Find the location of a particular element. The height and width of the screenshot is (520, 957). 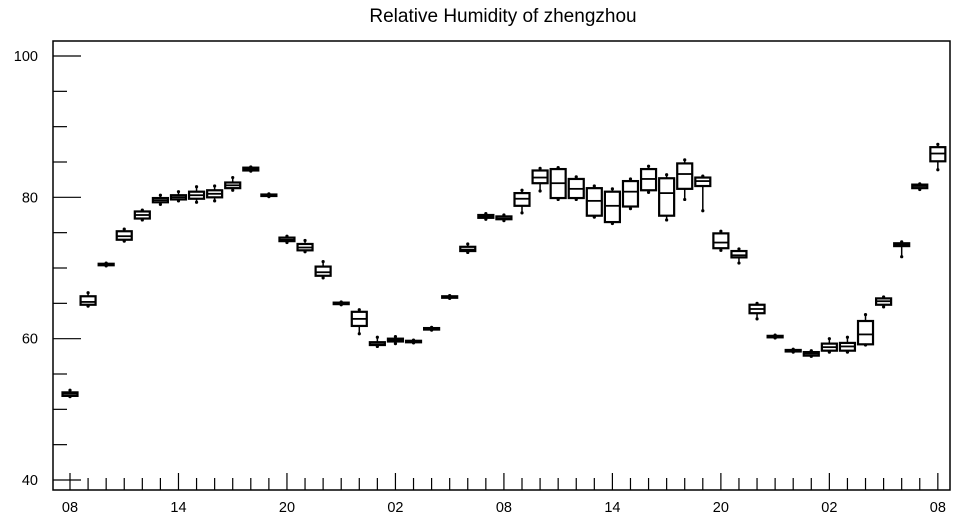

x-axis: 08 14 20 02 08 14 20 02 08 is located at coordinates (504, 494).